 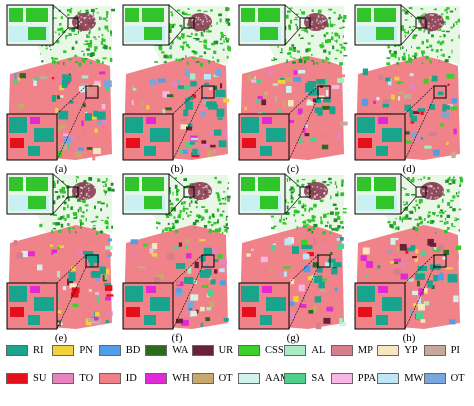 What do you see at coordinates (293, 338) in the screenshot?
I see `panel-label: (g)` at bounding box center [293, 338].